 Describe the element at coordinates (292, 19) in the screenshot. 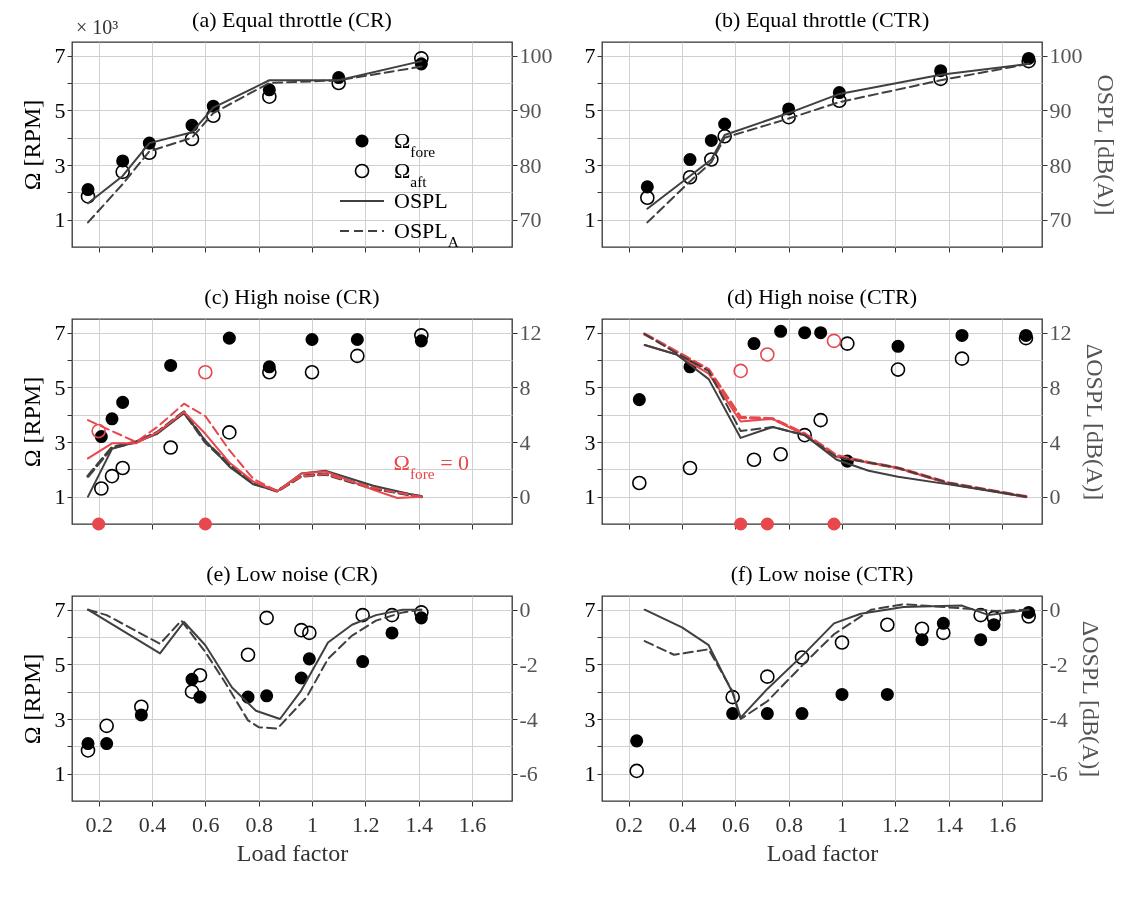

I see `chart-title: (a) Equal throttle (CR)` at that location.